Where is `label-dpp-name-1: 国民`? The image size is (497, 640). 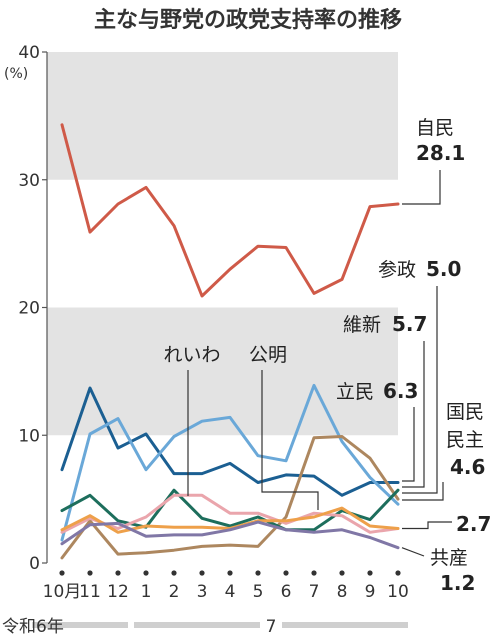
label-dpp-name-1: 国民 is located at coordinates (465, 412).